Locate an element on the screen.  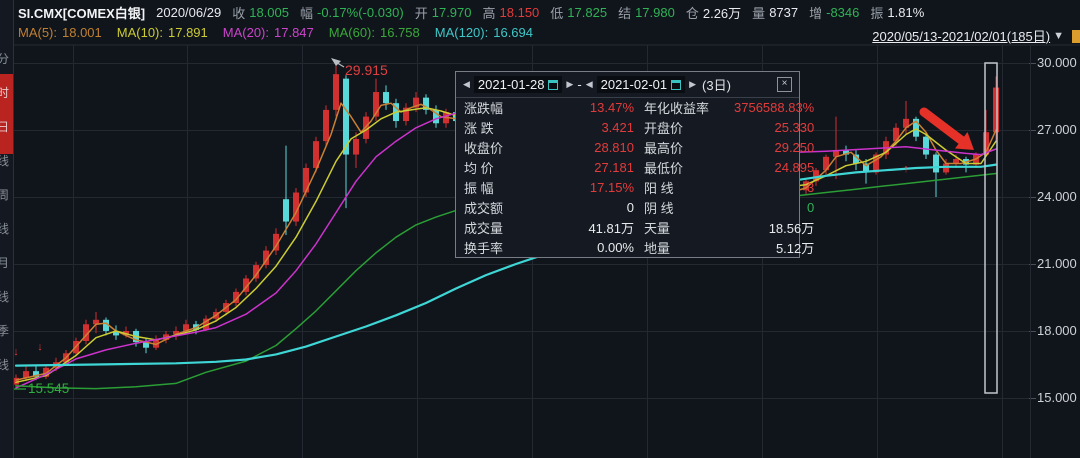
dropdown-triangle-icon: ▼ is located at coordinates (1058, 35).